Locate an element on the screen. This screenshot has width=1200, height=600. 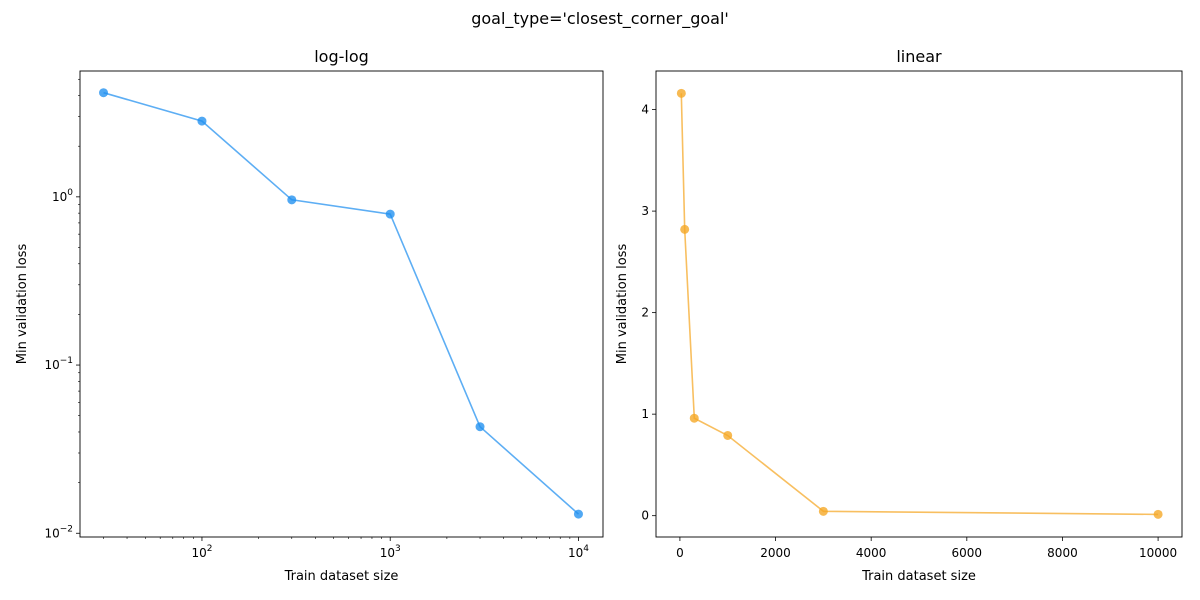
x-tick-label: 0 is located at coordinates (680, 553).